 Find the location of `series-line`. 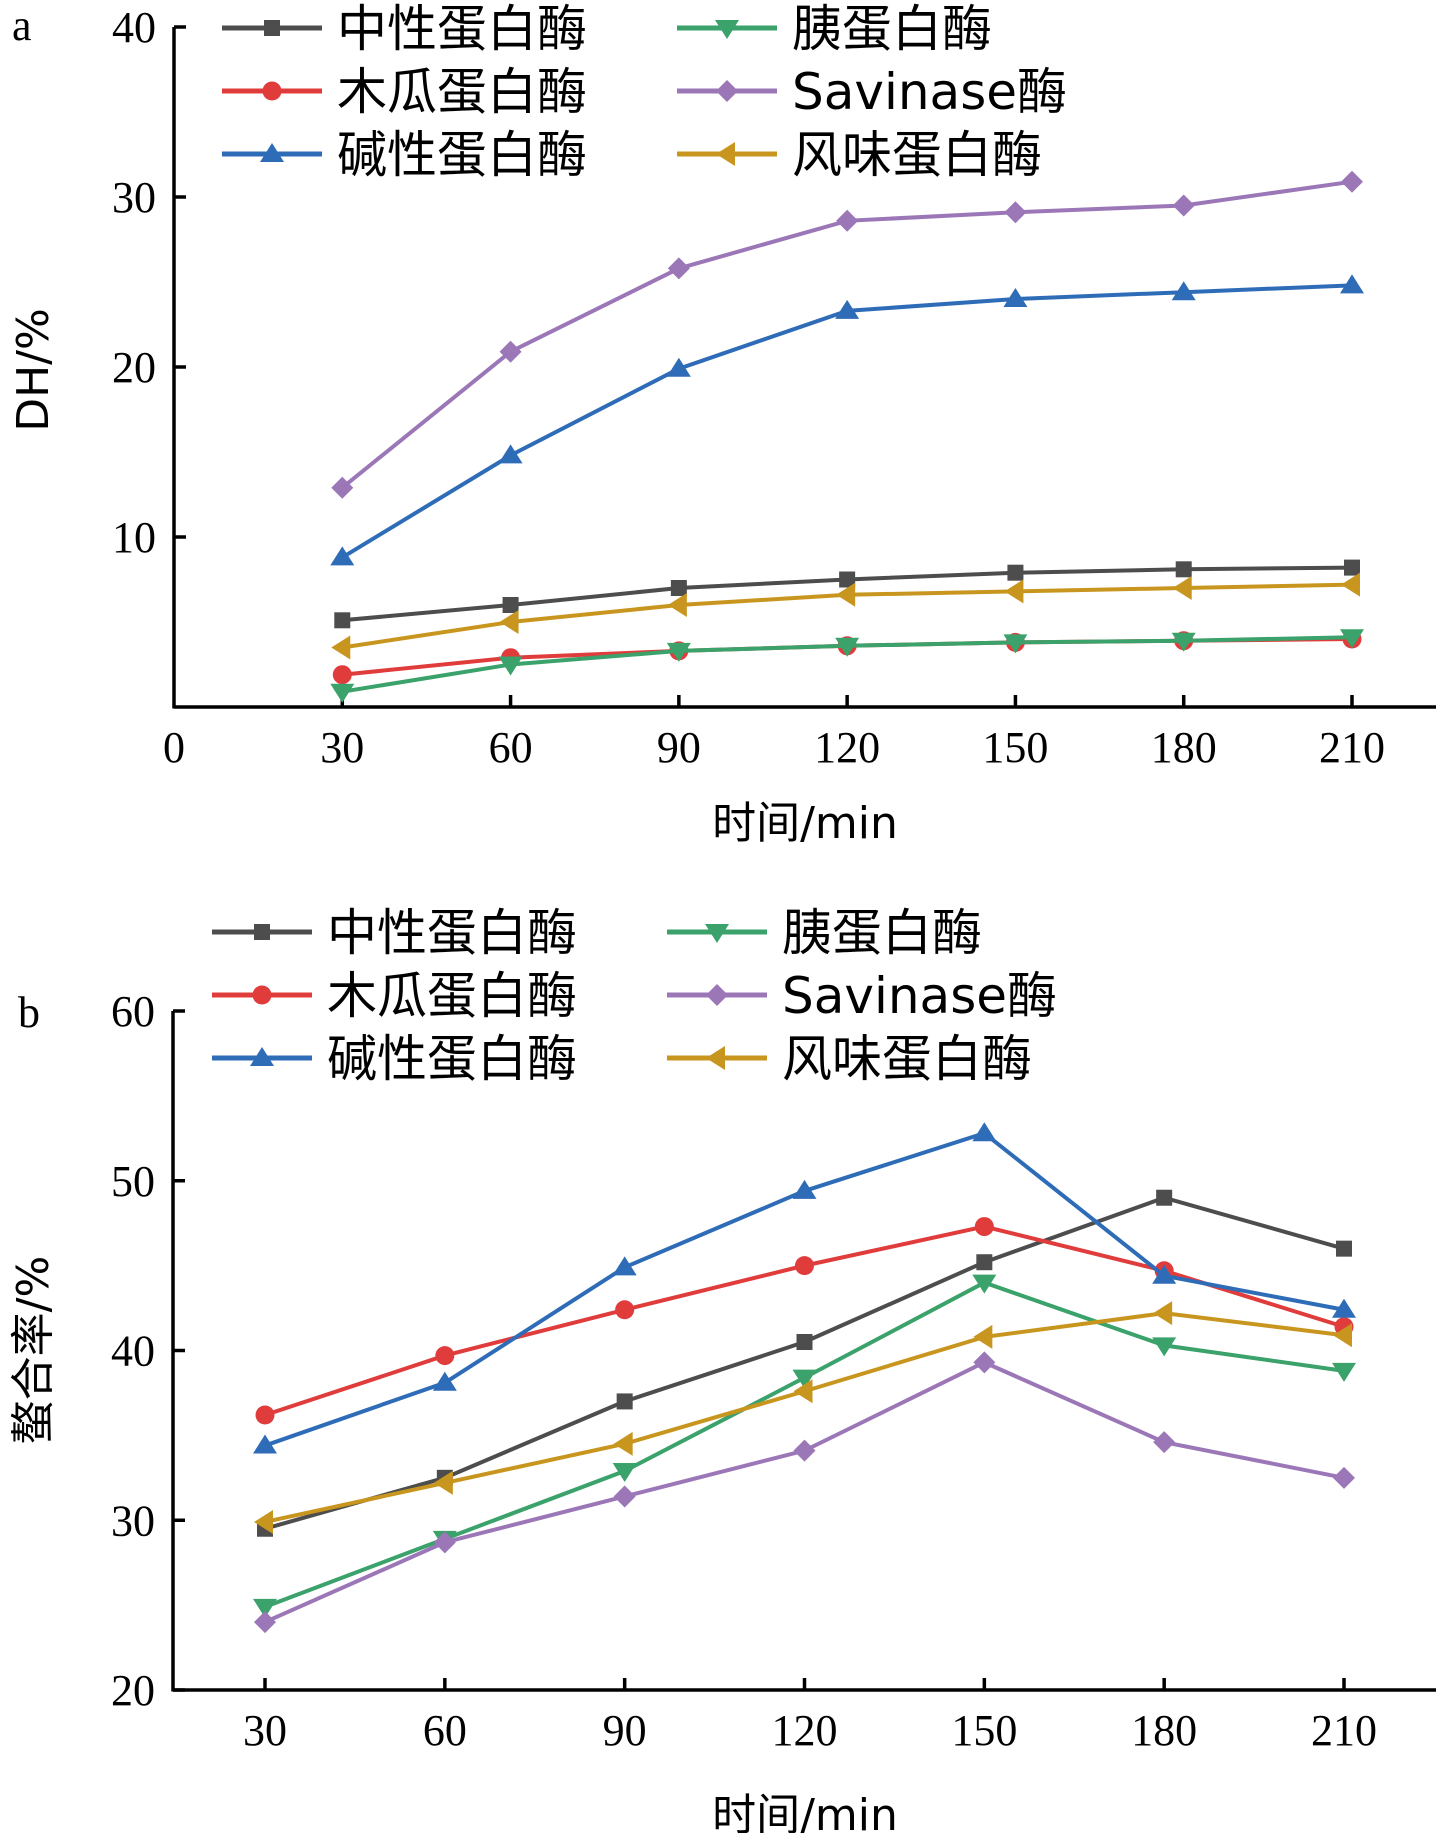

series-line is located at coordinates (804, 1492).